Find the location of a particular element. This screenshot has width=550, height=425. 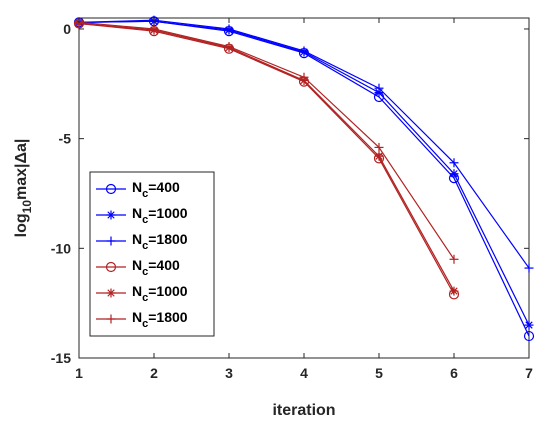

legend-entry-4: Nc=1000 is located at coordinates (142, 293).